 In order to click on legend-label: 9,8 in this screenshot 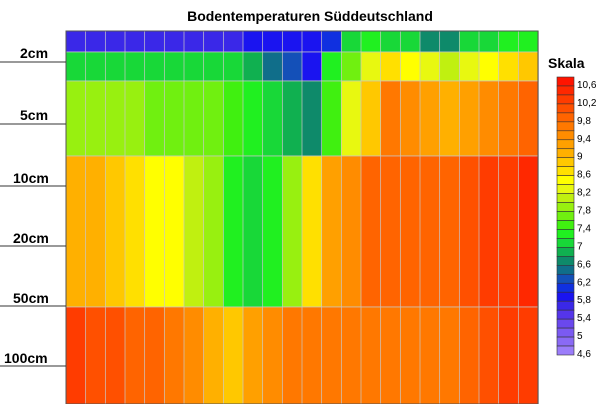, I will do `click(584, 121)`.